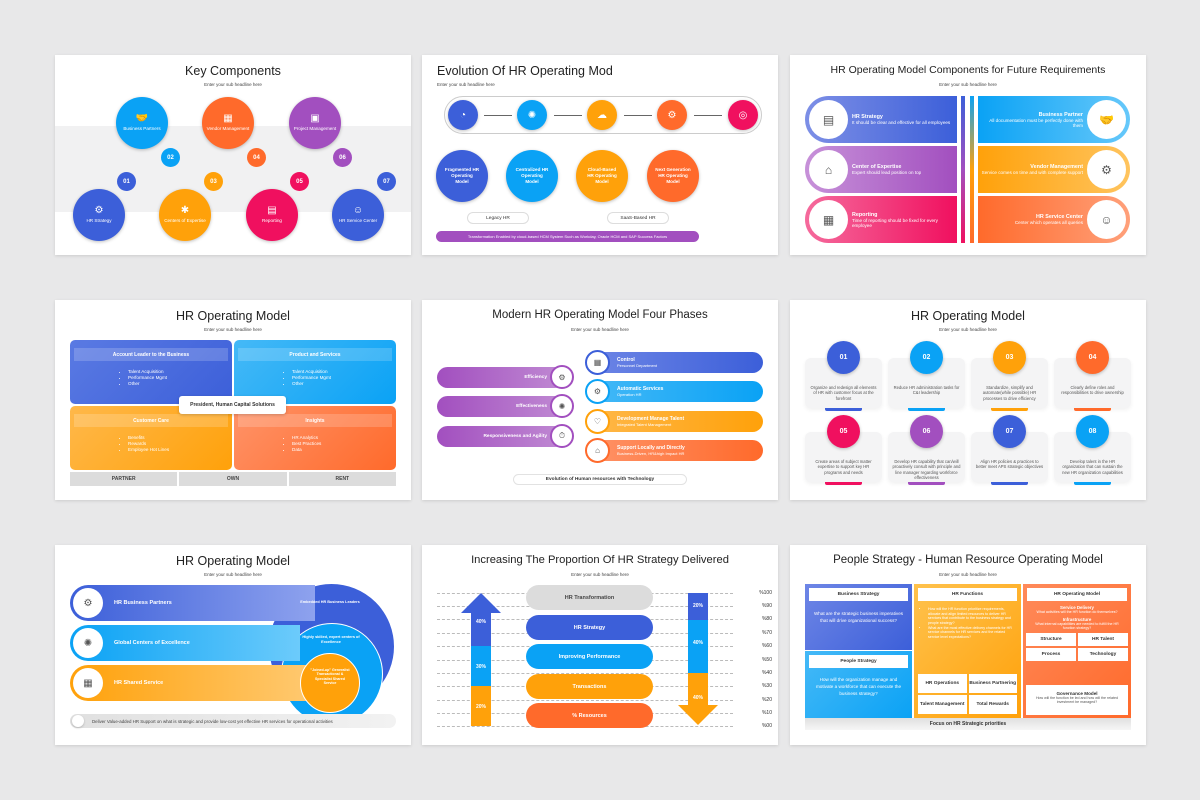 The width and height of the screenshot is (1200, 800). Describe the element at coordinates (532, 176) in the screenshot. I see `stage-centralized: Centralized HR Operating Model` at that location.